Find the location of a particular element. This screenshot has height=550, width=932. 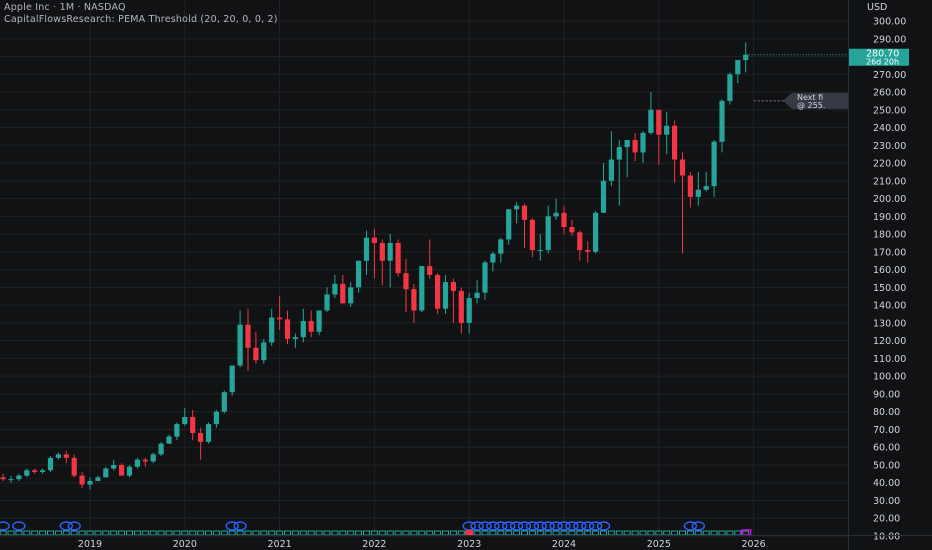

earnings-marker-icon is located at coordinates (469, 532).